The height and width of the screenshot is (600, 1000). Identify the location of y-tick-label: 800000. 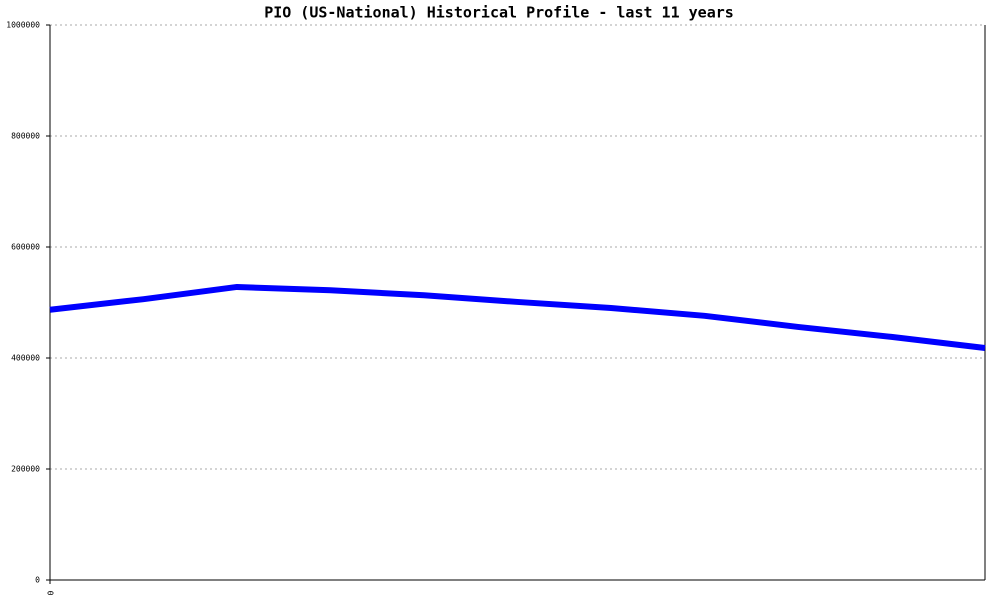
(25, 136).